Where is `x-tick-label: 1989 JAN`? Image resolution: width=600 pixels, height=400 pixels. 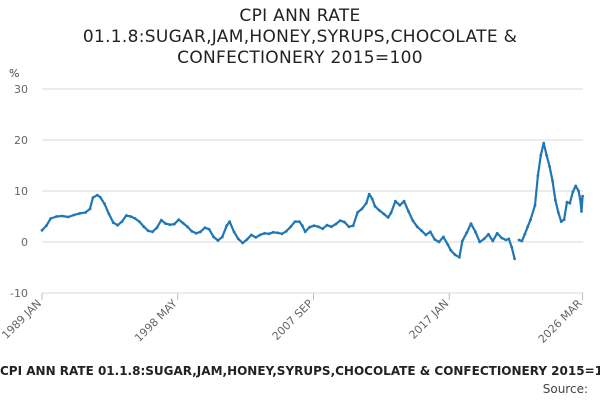
x-tick-label: 1989 JAN is located at coordinates (22, 319).